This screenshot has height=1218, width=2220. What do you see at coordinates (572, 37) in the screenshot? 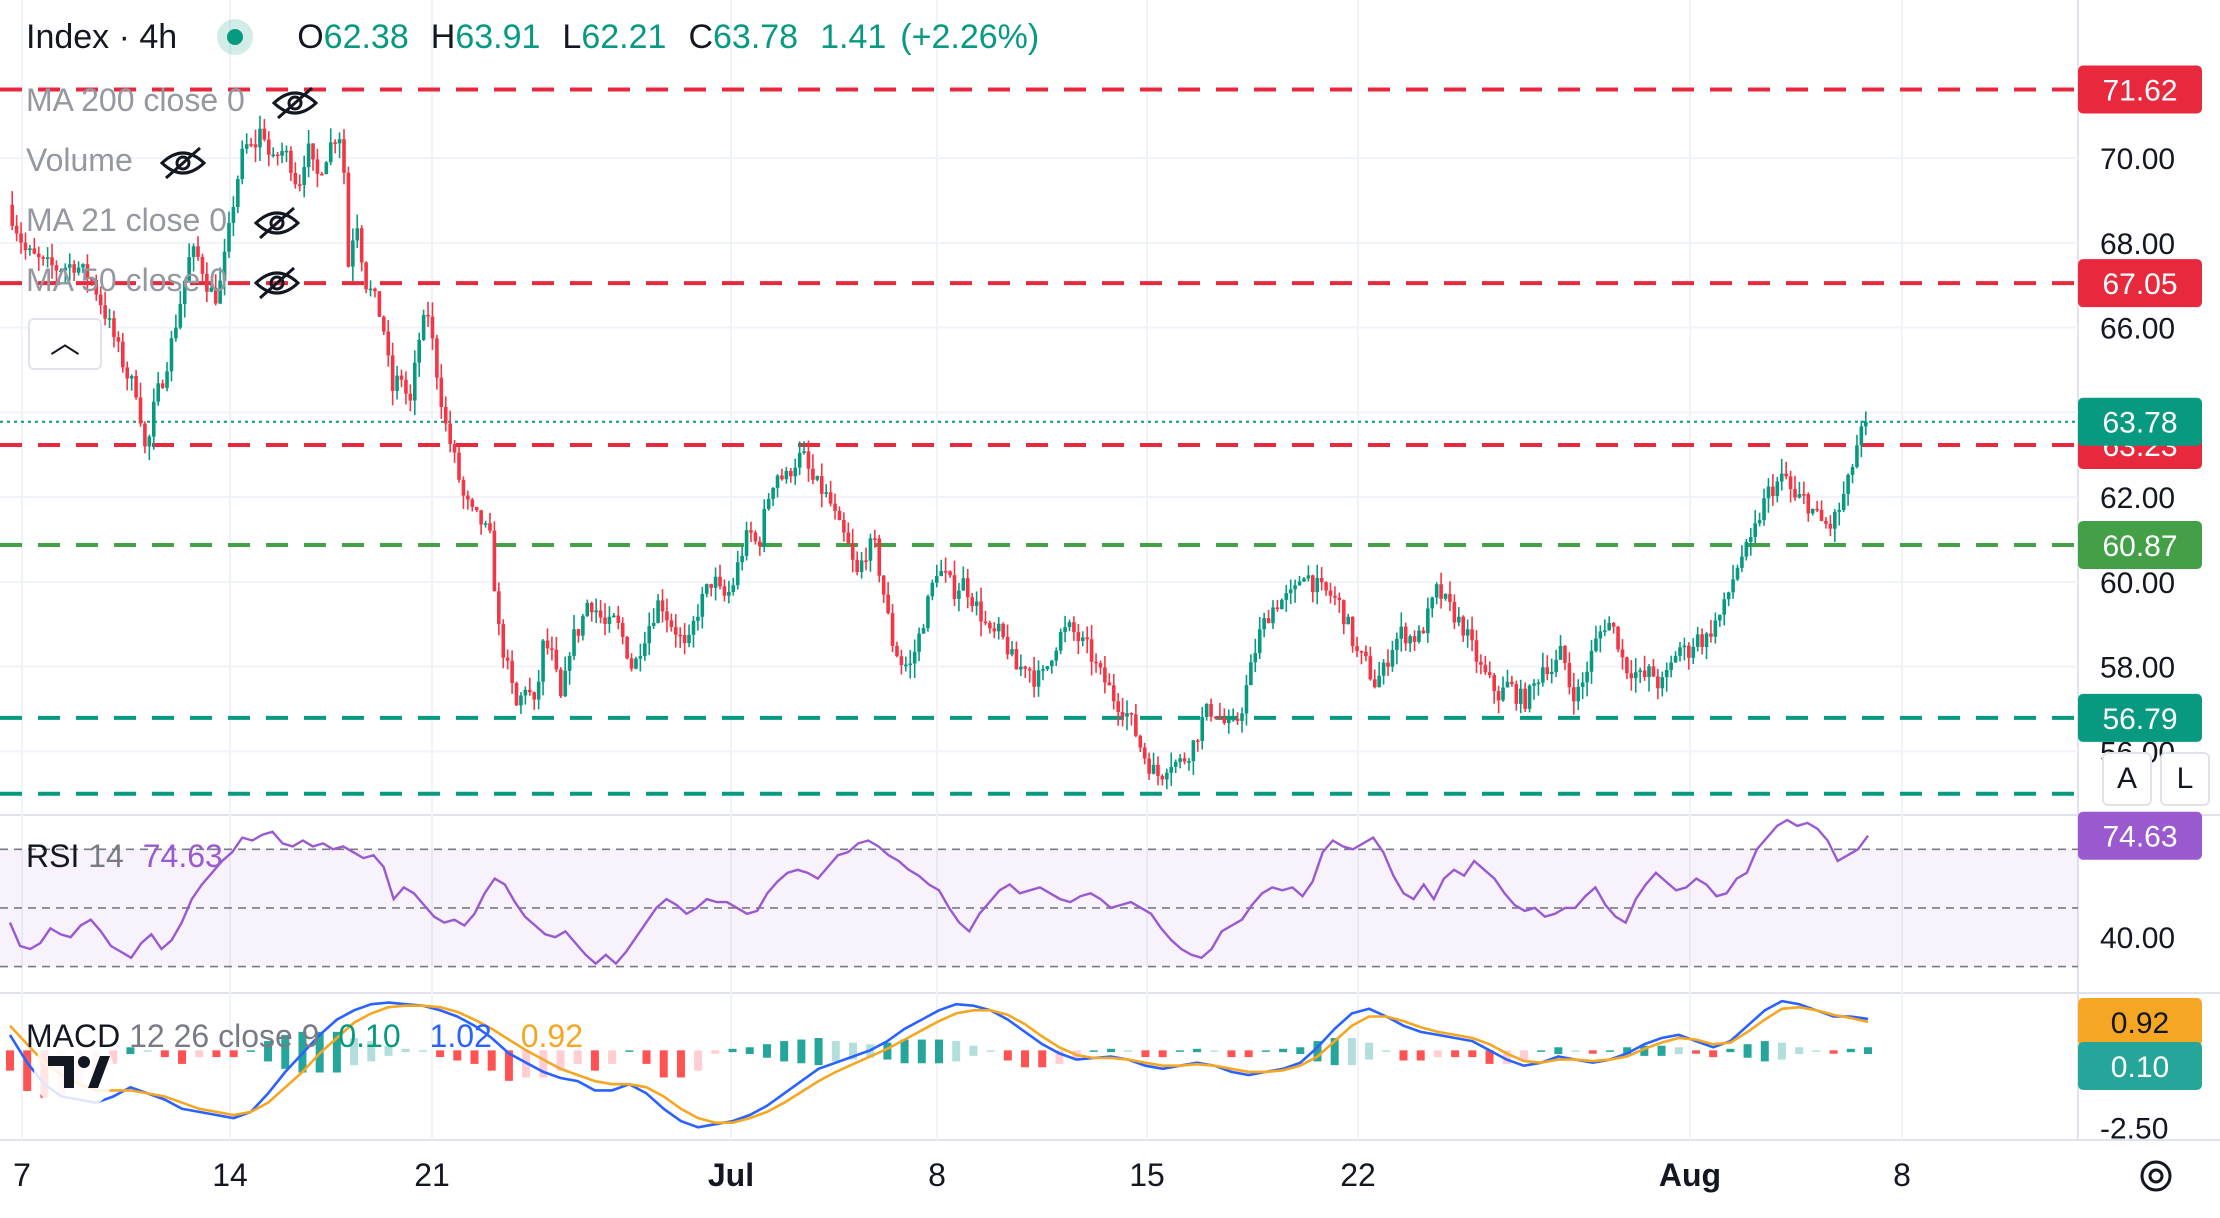
I see `low-label: L` at bounding box center [572, 37].